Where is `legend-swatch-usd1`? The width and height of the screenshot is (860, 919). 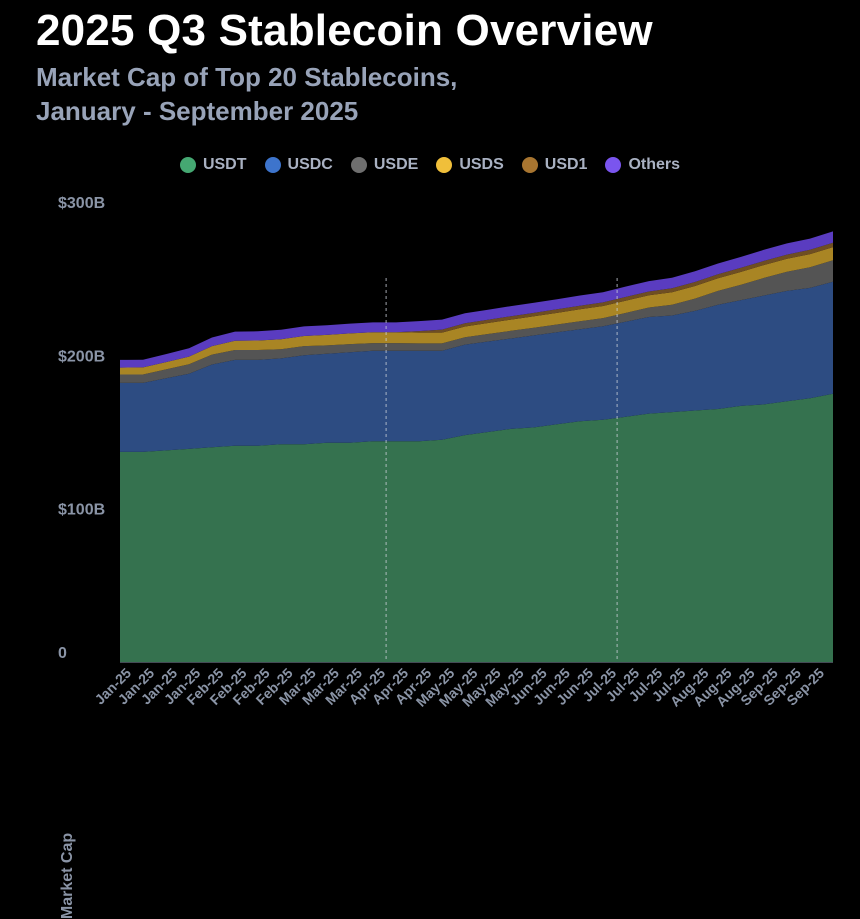 legend-swatch-usd1 is located at coordinates (529, 165).